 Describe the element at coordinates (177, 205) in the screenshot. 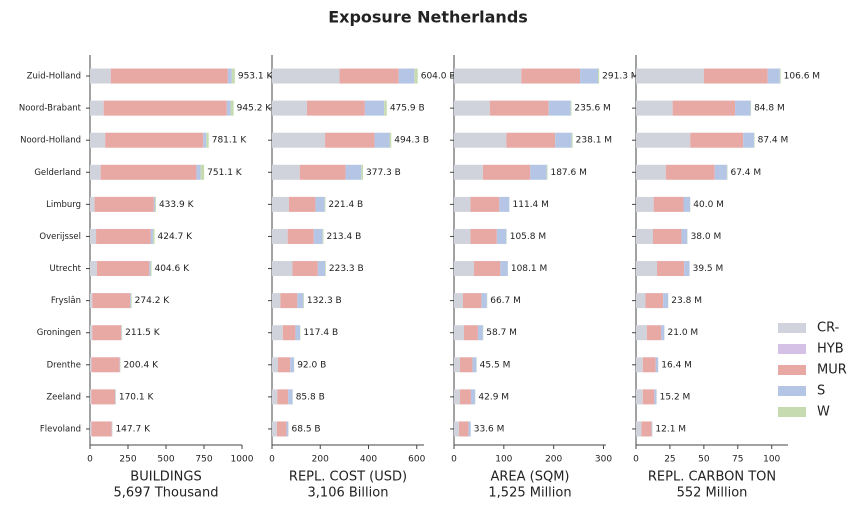

I see `total-label: 433.9 K` at that location.